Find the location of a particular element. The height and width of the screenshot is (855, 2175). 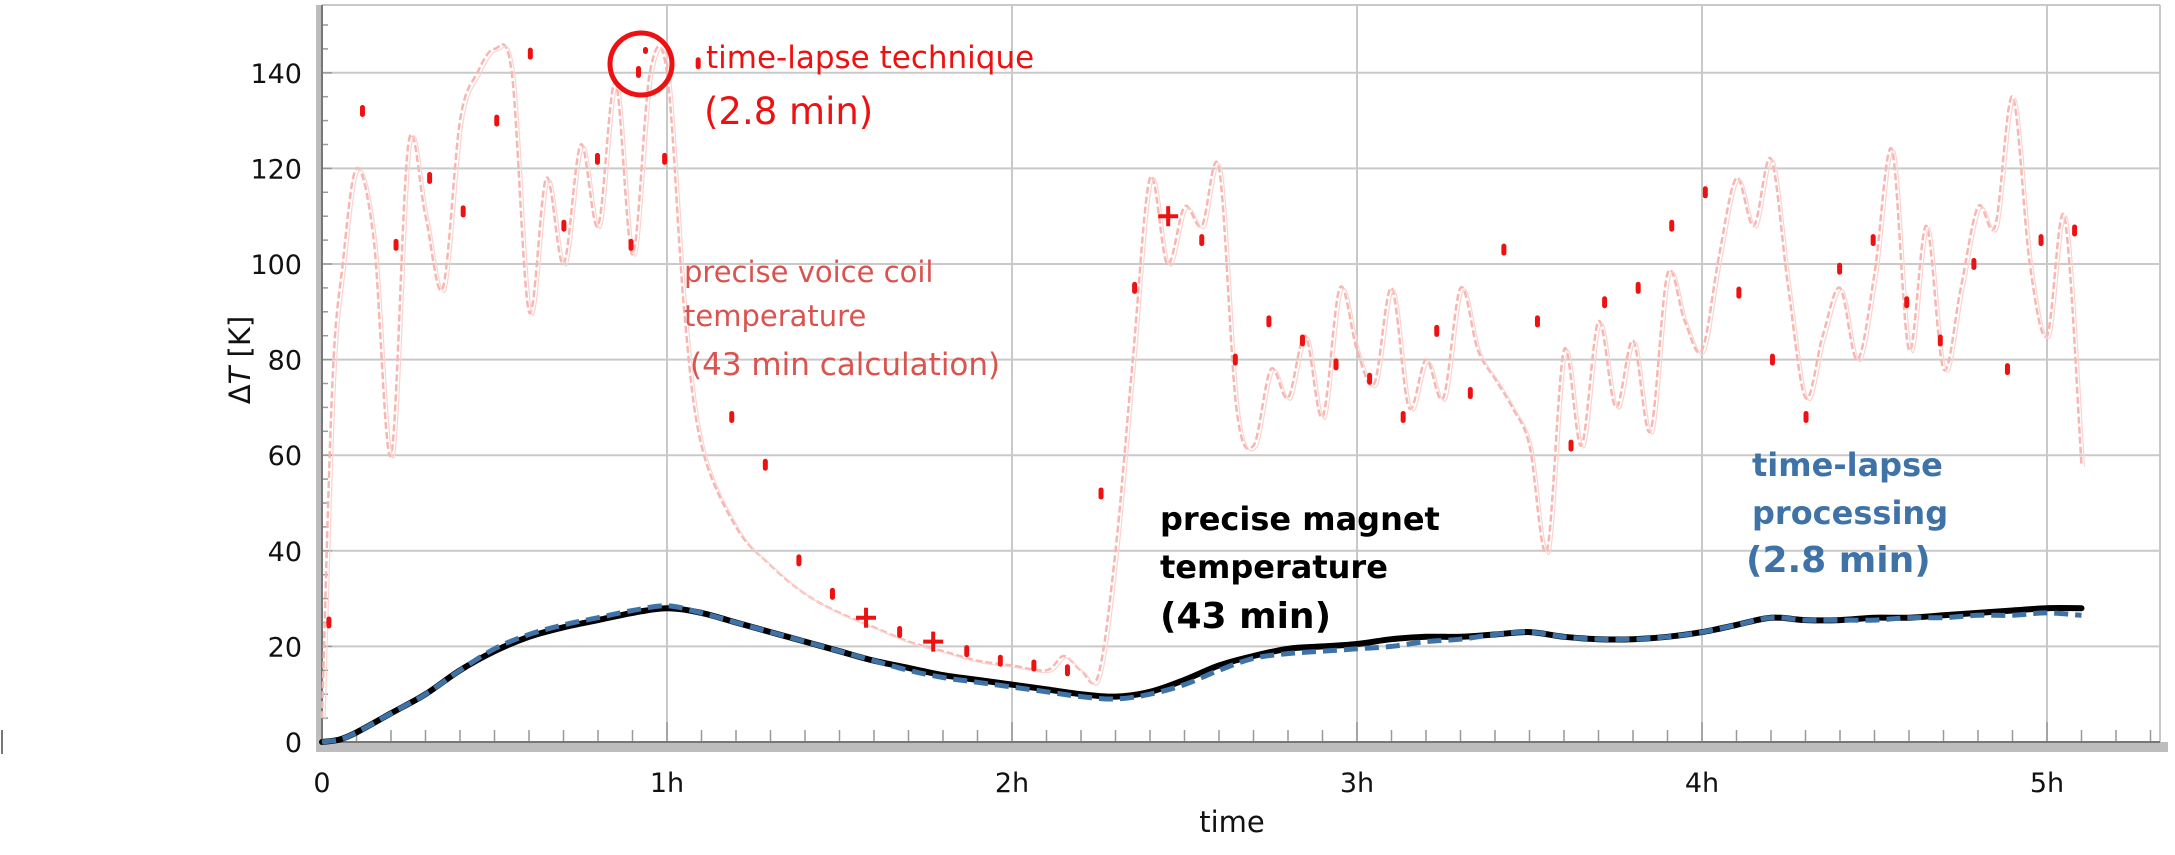

magnet-timelapse-dashed-line is located at coordinates (1201, 674).